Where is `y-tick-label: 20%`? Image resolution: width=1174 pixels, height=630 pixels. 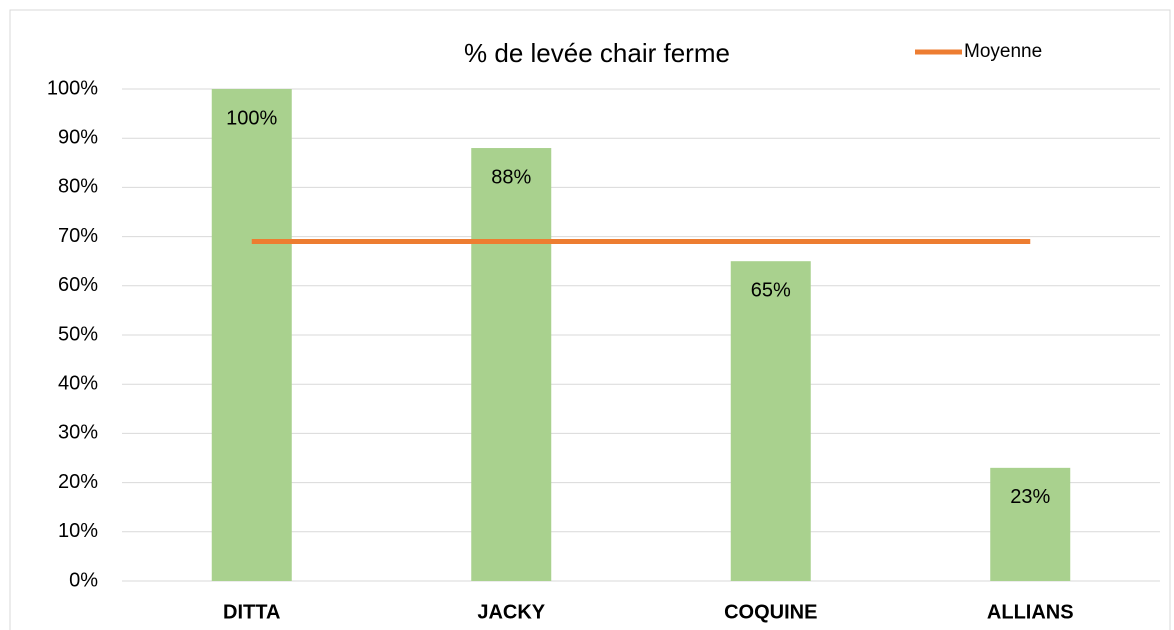 y-tick-label: 20% is located at coordinates (78, 482).